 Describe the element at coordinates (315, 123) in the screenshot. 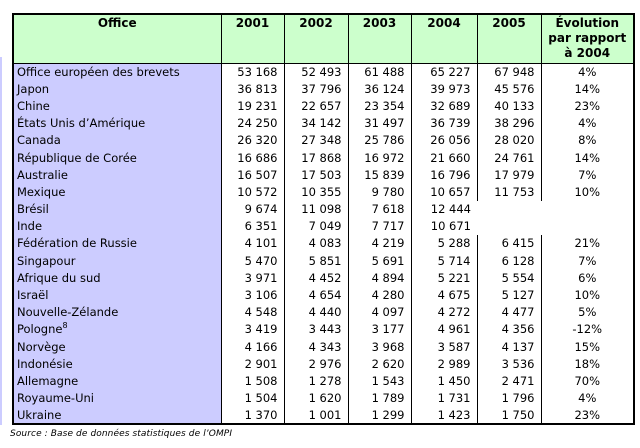

I see `value-cell-2002: 34 142` at that location.